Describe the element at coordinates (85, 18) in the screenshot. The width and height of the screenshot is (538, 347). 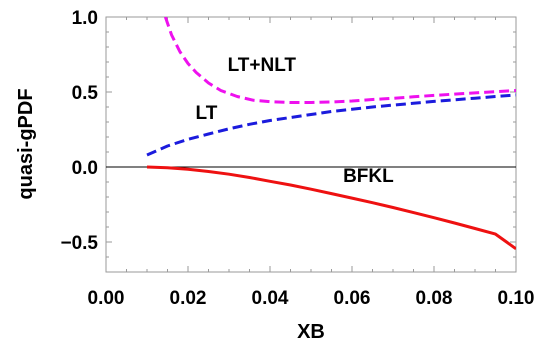
I see `y-tick-label: 1.0` at that location.